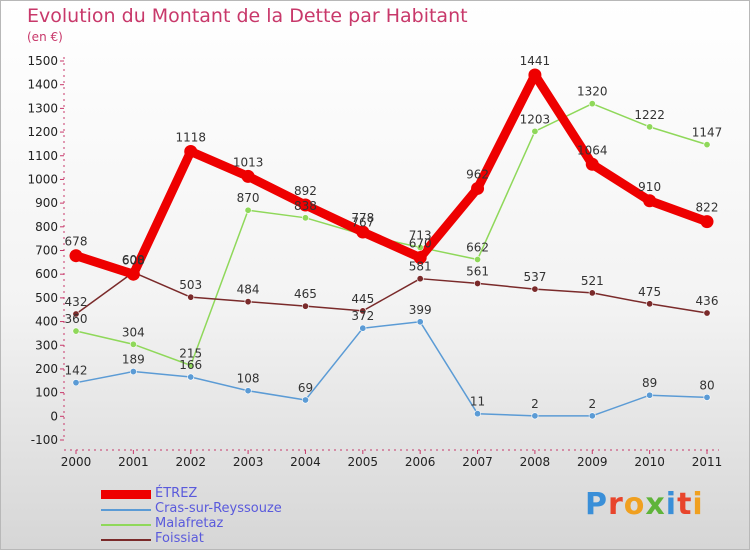  Describe the element at coordinates (190, 285) in the screenshot. I see `data-label: 503` at that location.